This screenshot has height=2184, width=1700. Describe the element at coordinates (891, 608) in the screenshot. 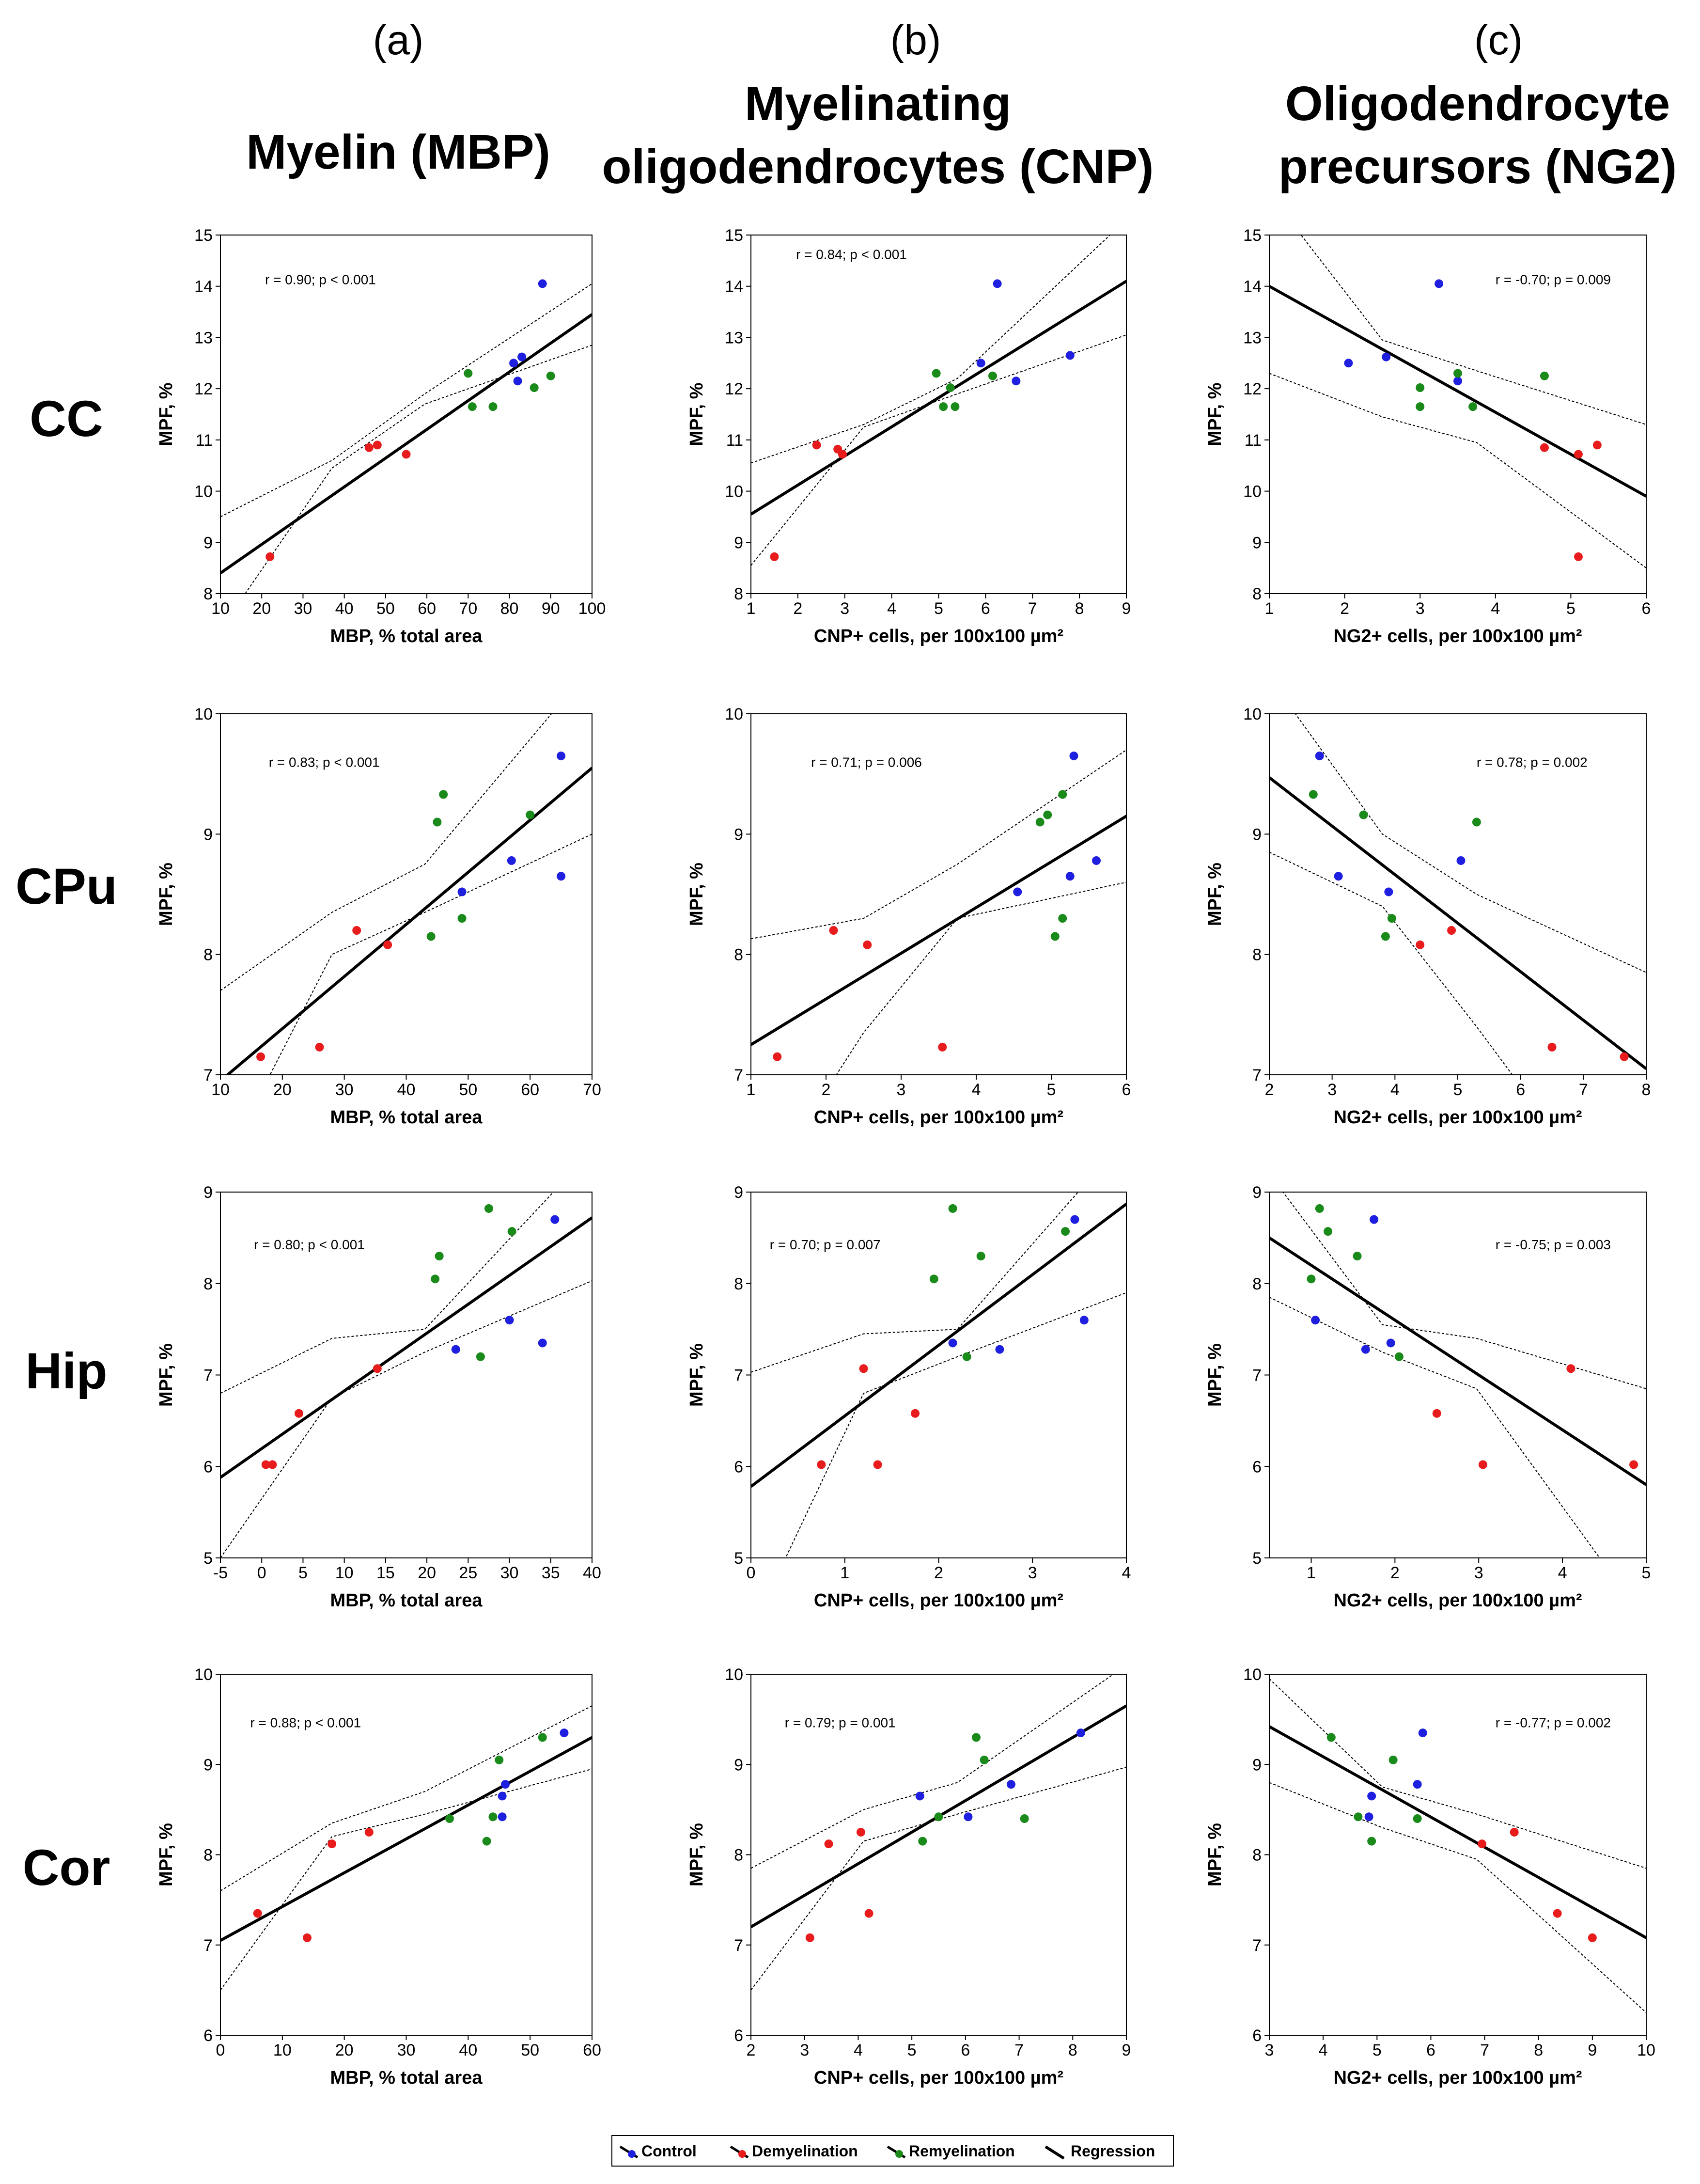

I see `x-tick-label: 4` at that location.